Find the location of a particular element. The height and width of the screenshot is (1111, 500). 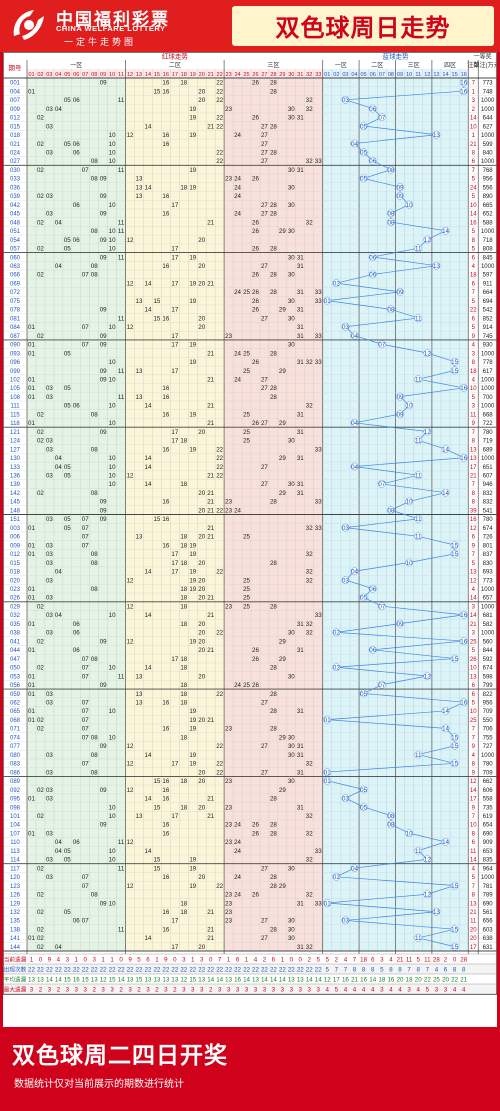

notes-value: 12 is located at coordinates (473, 581).